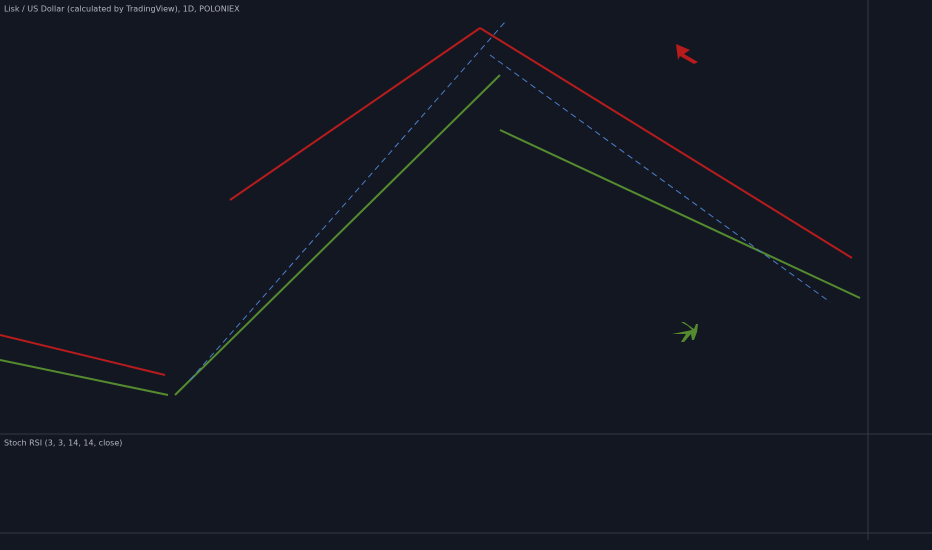 This screenshot has width=932, height=550. Describe the element at coordinates (63, 443) in the screenshot. I see `indicator-title: Stoch RSI (3, 3, 14, 14, close)` at that location.